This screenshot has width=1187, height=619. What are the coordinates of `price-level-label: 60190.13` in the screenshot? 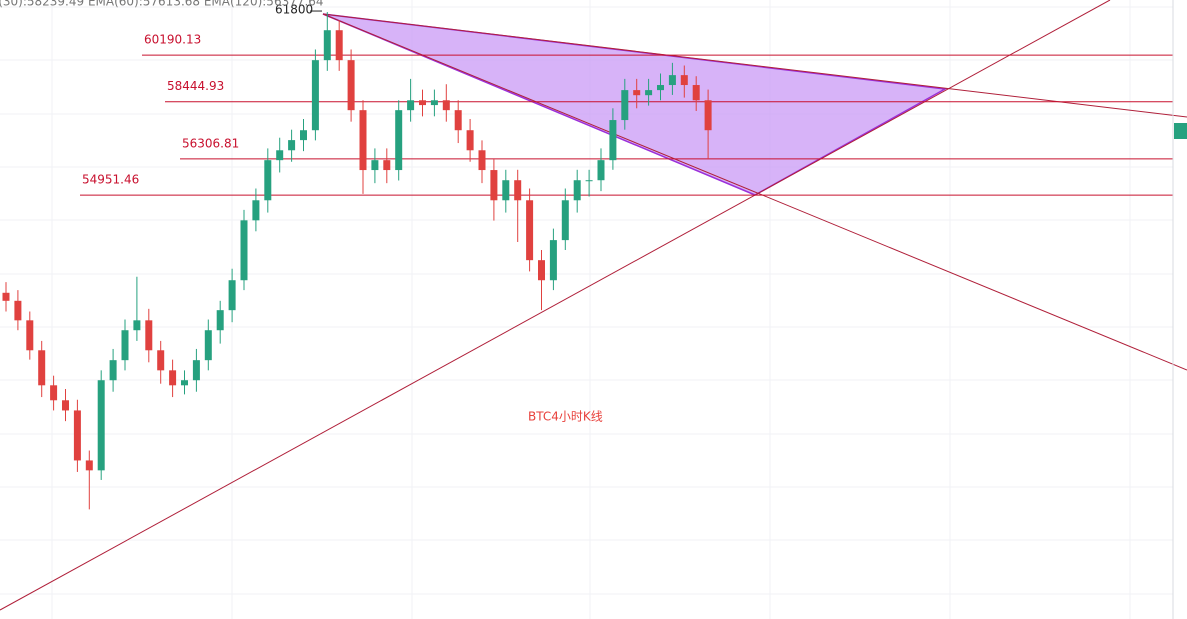 It's located at (172, 40).